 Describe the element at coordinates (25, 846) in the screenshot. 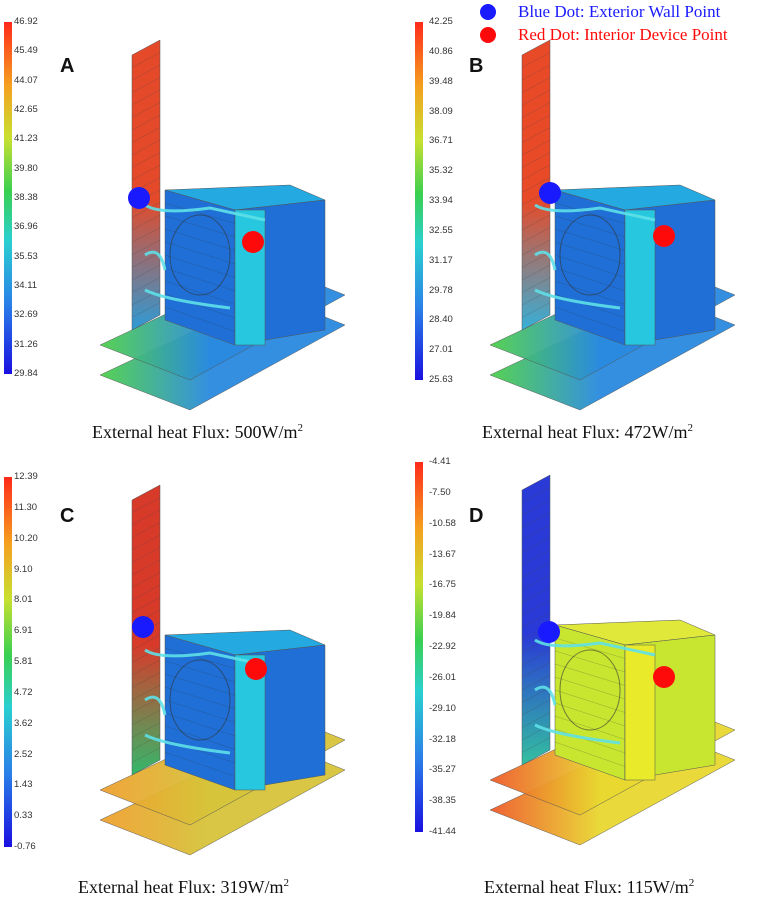

I see `colorbar-tick-label: -0.76` at that location.